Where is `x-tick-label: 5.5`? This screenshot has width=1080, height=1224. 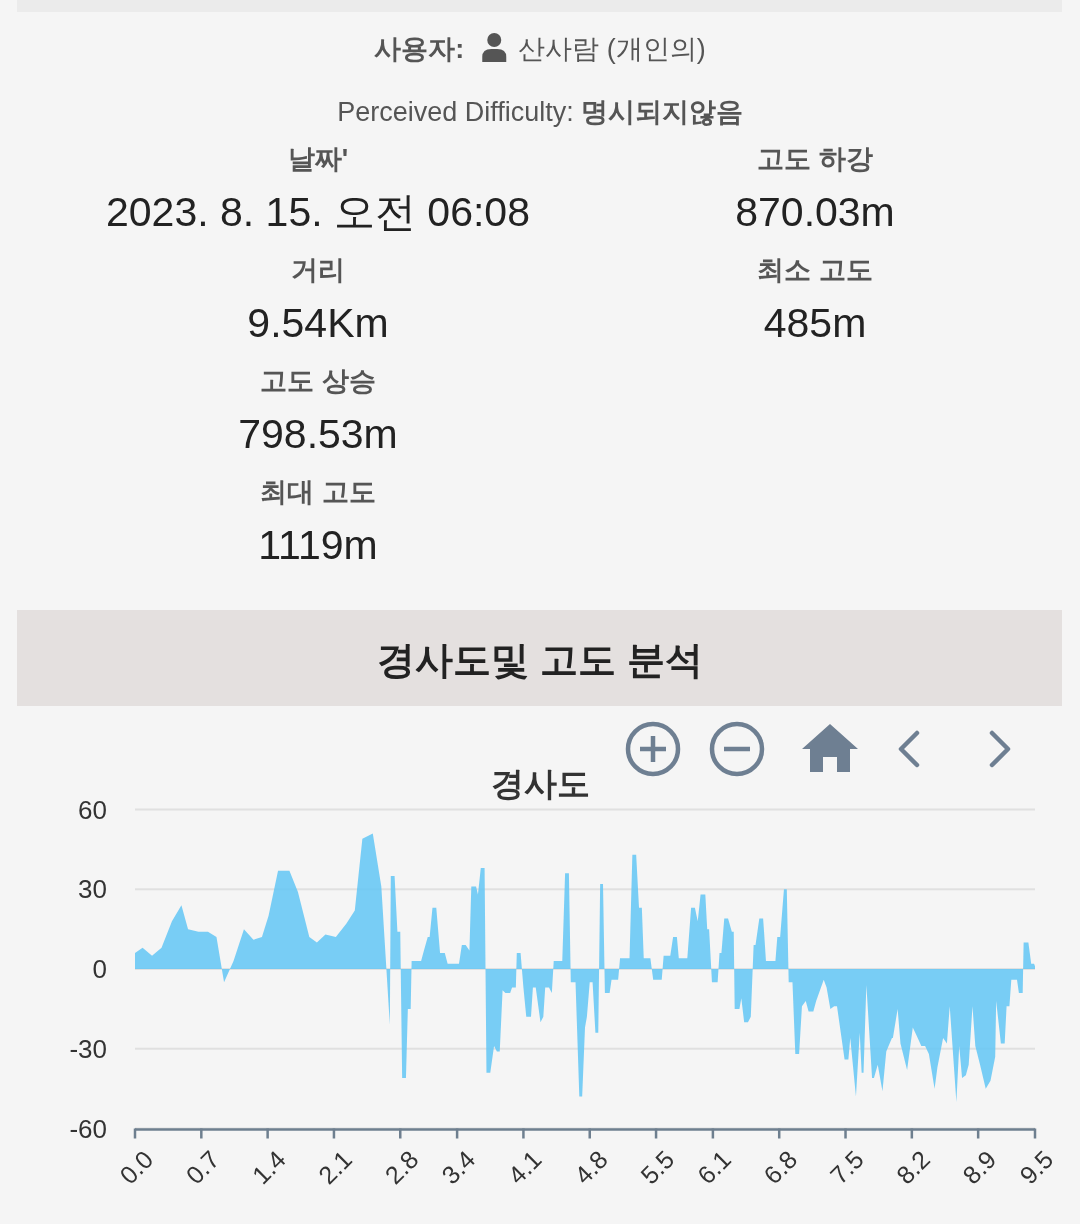 x-tick-label: 5.5 is located at coordinates (657, 1167).